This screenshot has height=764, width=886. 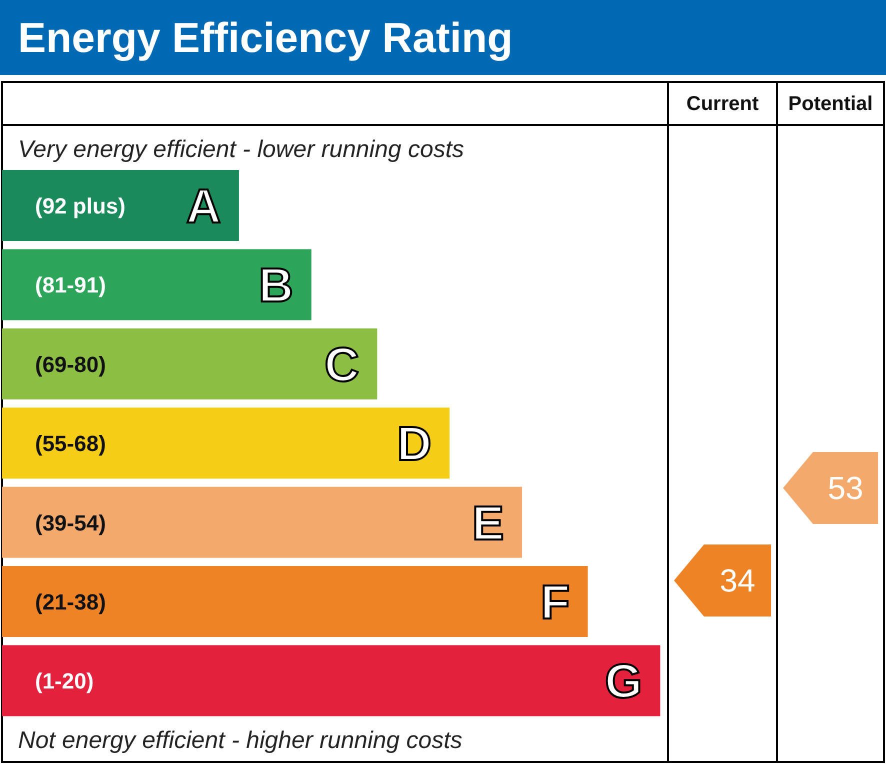 What do you see at coordinates (623, 682) in the screenshot?
I see `annotation: G` at bounding box center [623, 682].